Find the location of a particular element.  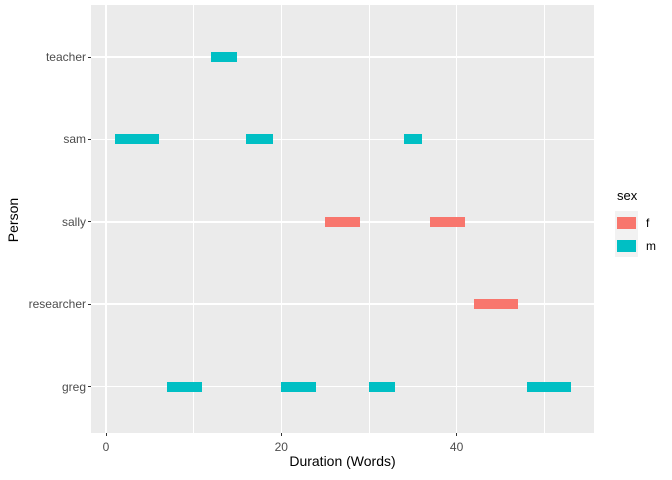

x-tick-label-20: 20 is located at coordinates (281, 447).